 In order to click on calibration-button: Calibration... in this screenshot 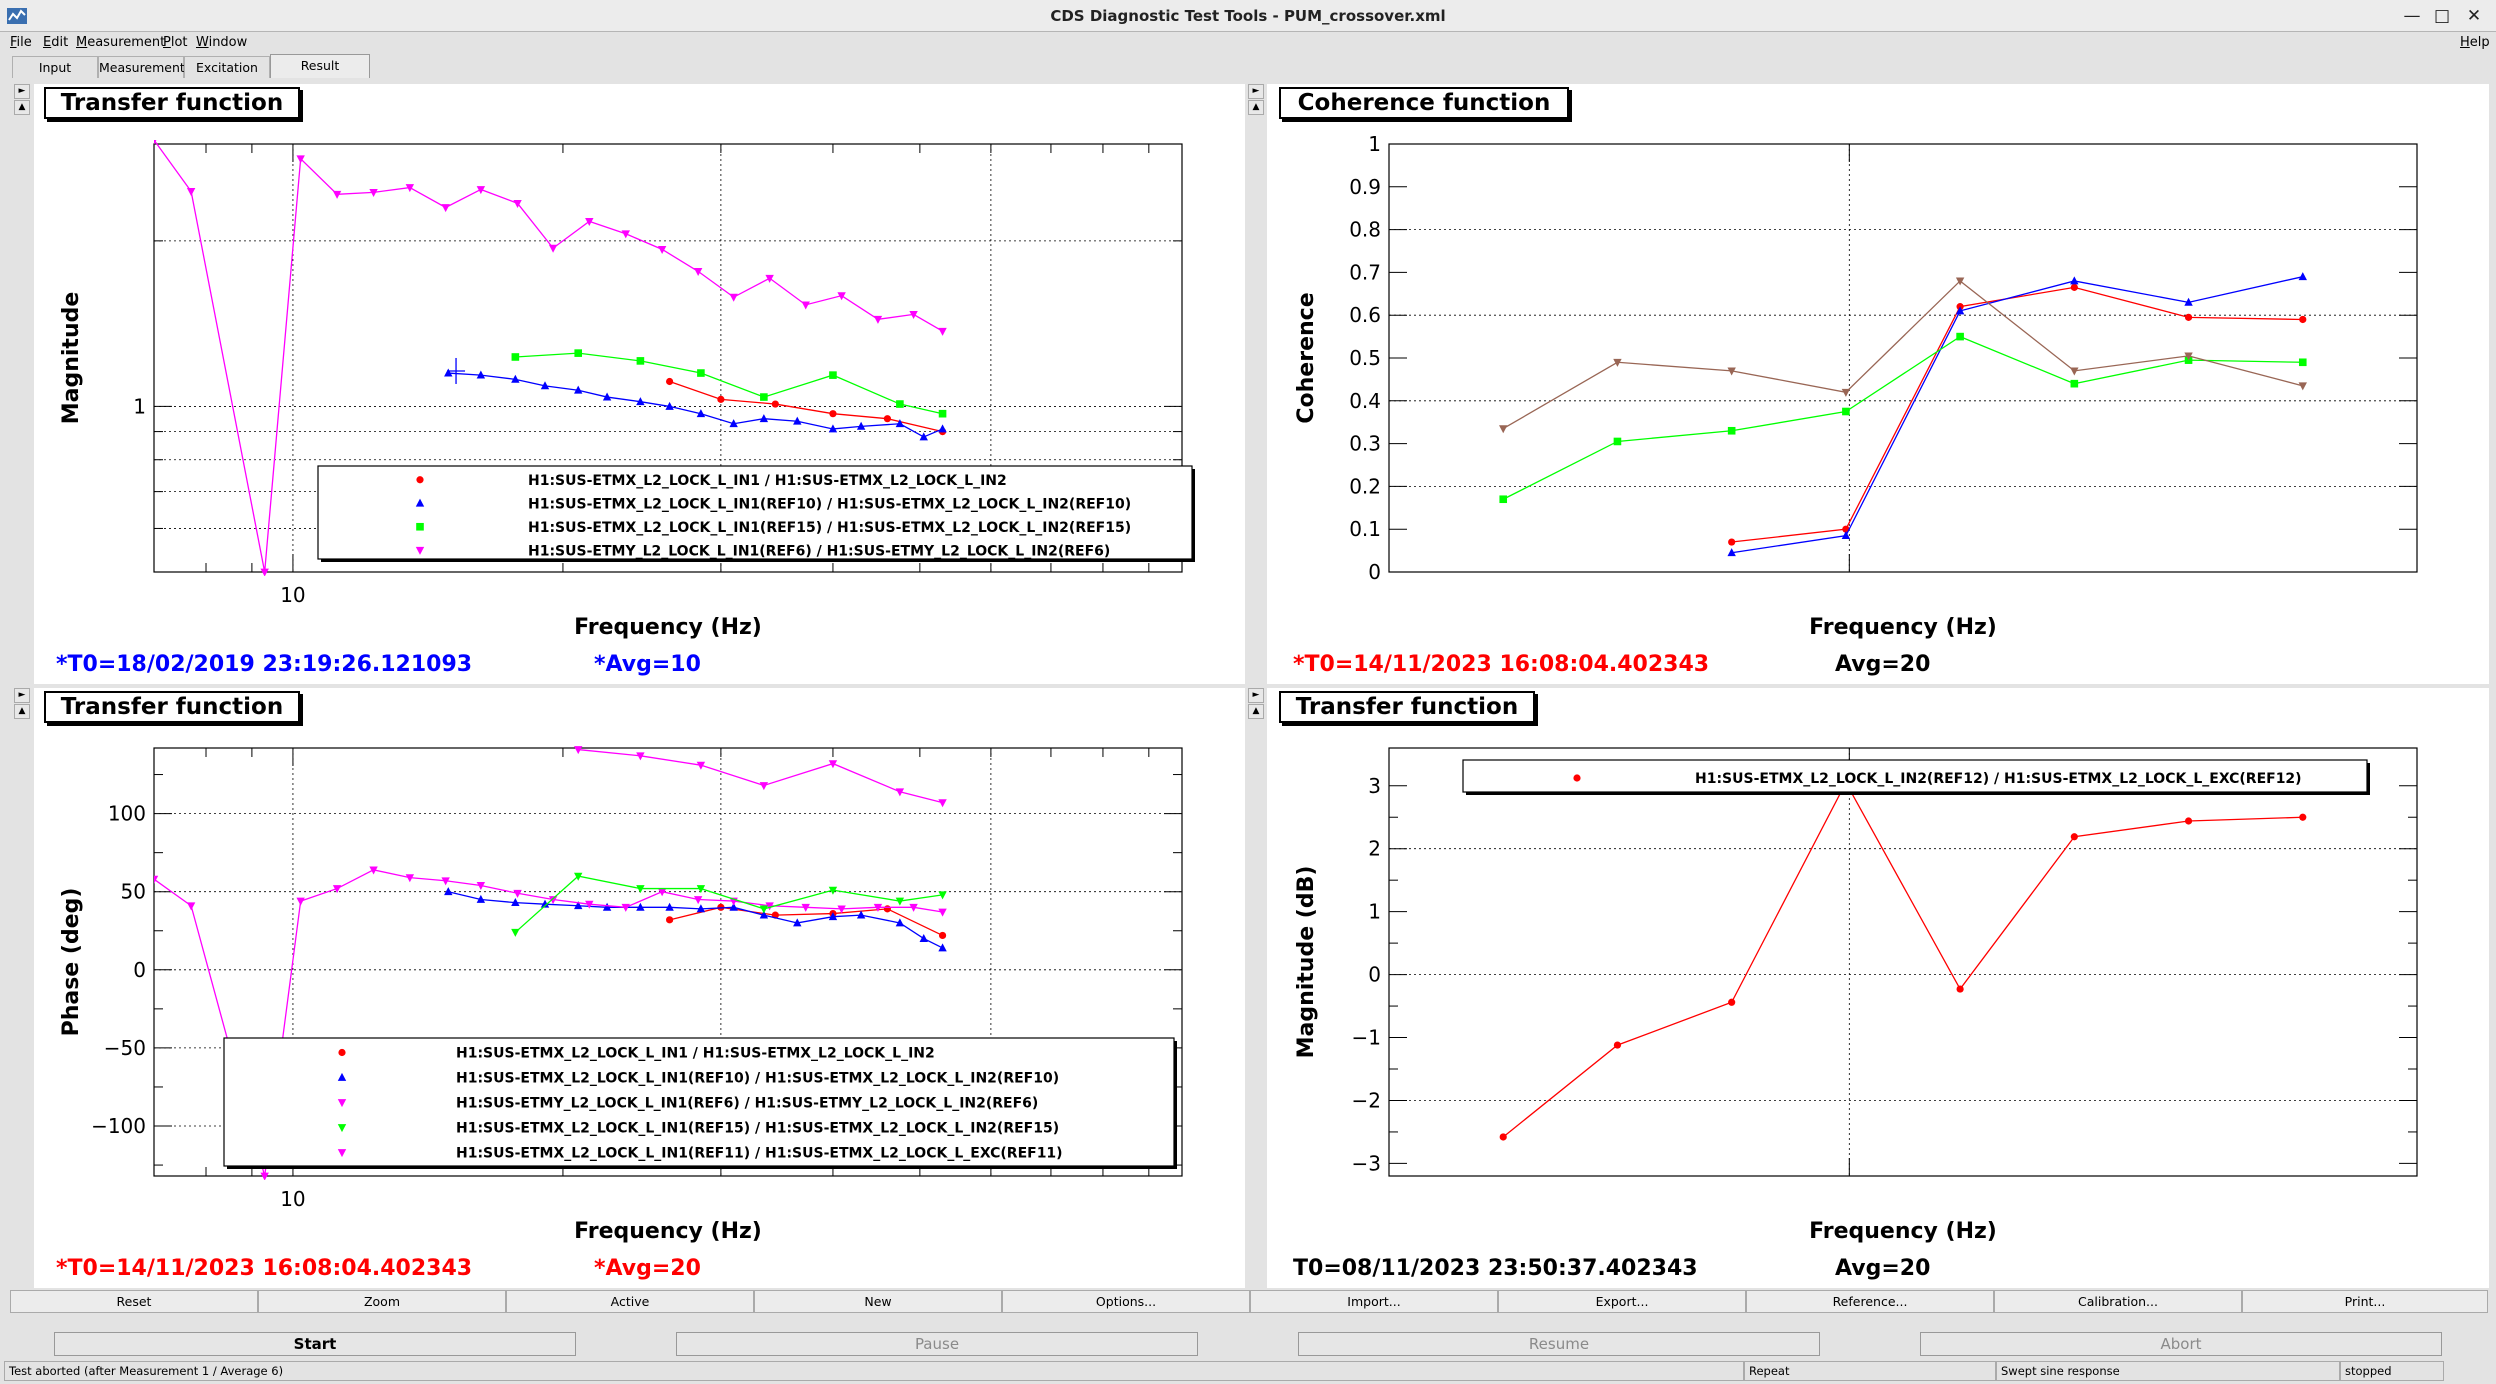, I will do `click(2118, 1301)`.